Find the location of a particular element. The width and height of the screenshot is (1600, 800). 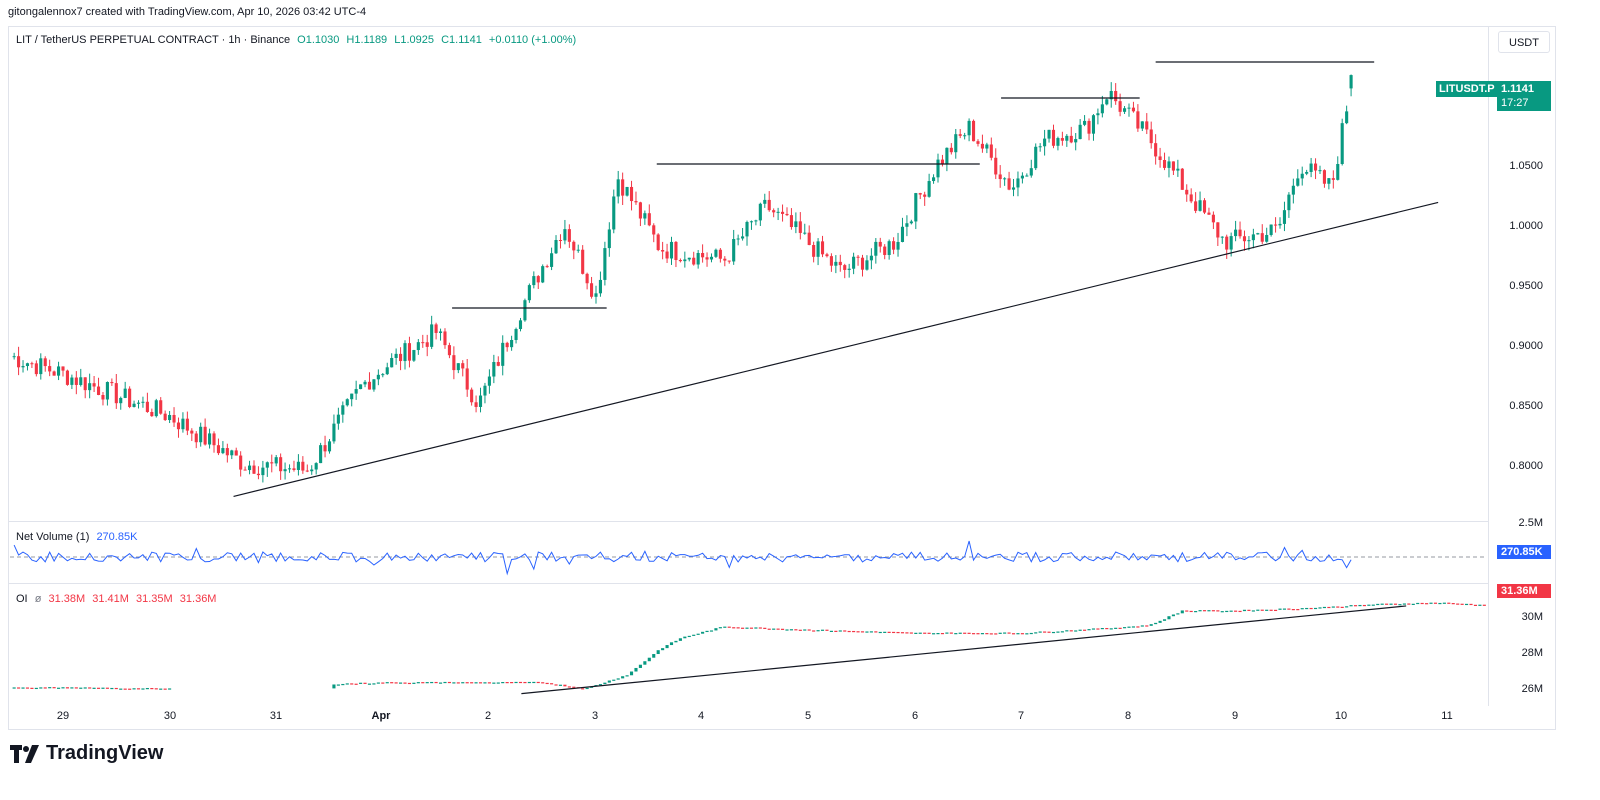

tradingview-logo-icon is located at coordinates (24, 753).